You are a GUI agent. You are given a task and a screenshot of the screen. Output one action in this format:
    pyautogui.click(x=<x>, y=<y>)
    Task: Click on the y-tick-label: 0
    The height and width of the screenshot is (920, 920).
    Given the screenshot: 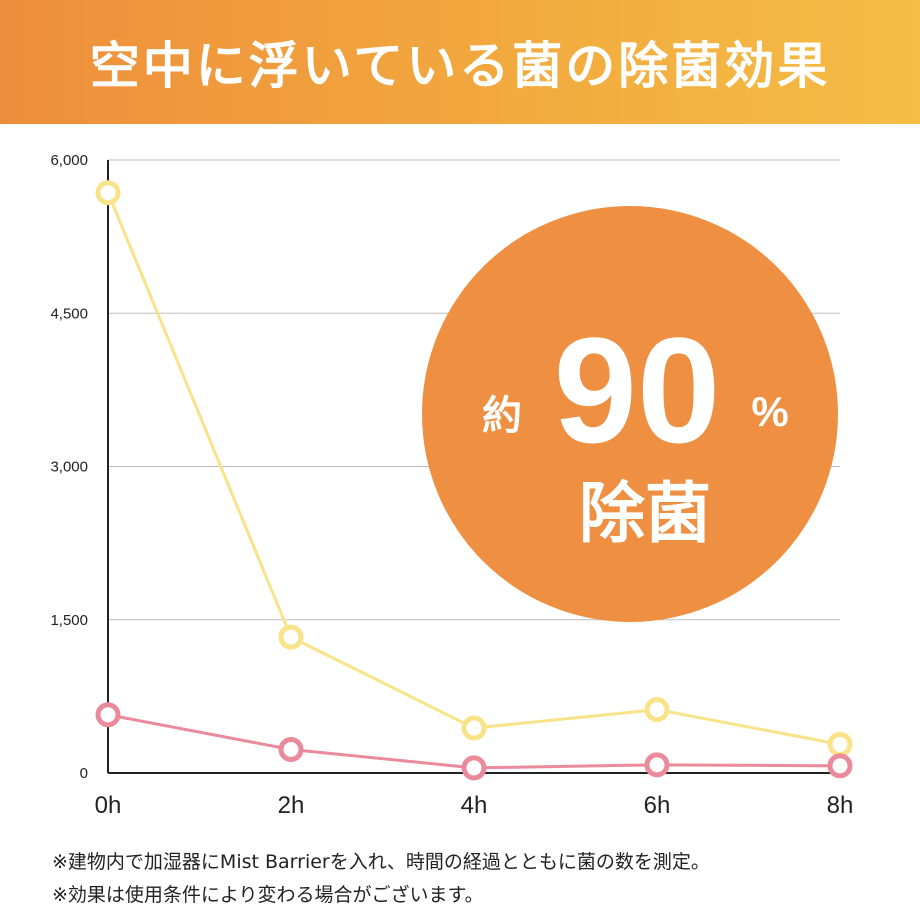 What is the action you would take?
    pyautogui.click(x=84, y=773)
    